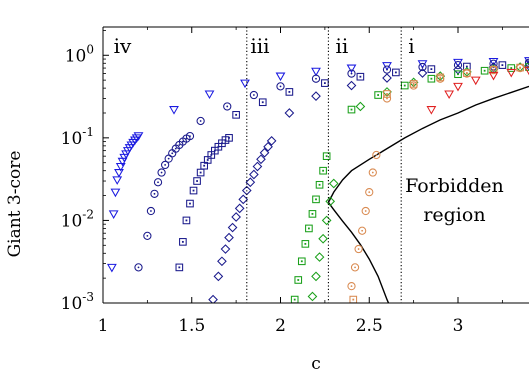 Image resolution: width=529 pixels, height=372 pixels. I want to click on x-tick-label: 3, so click(458, 326).